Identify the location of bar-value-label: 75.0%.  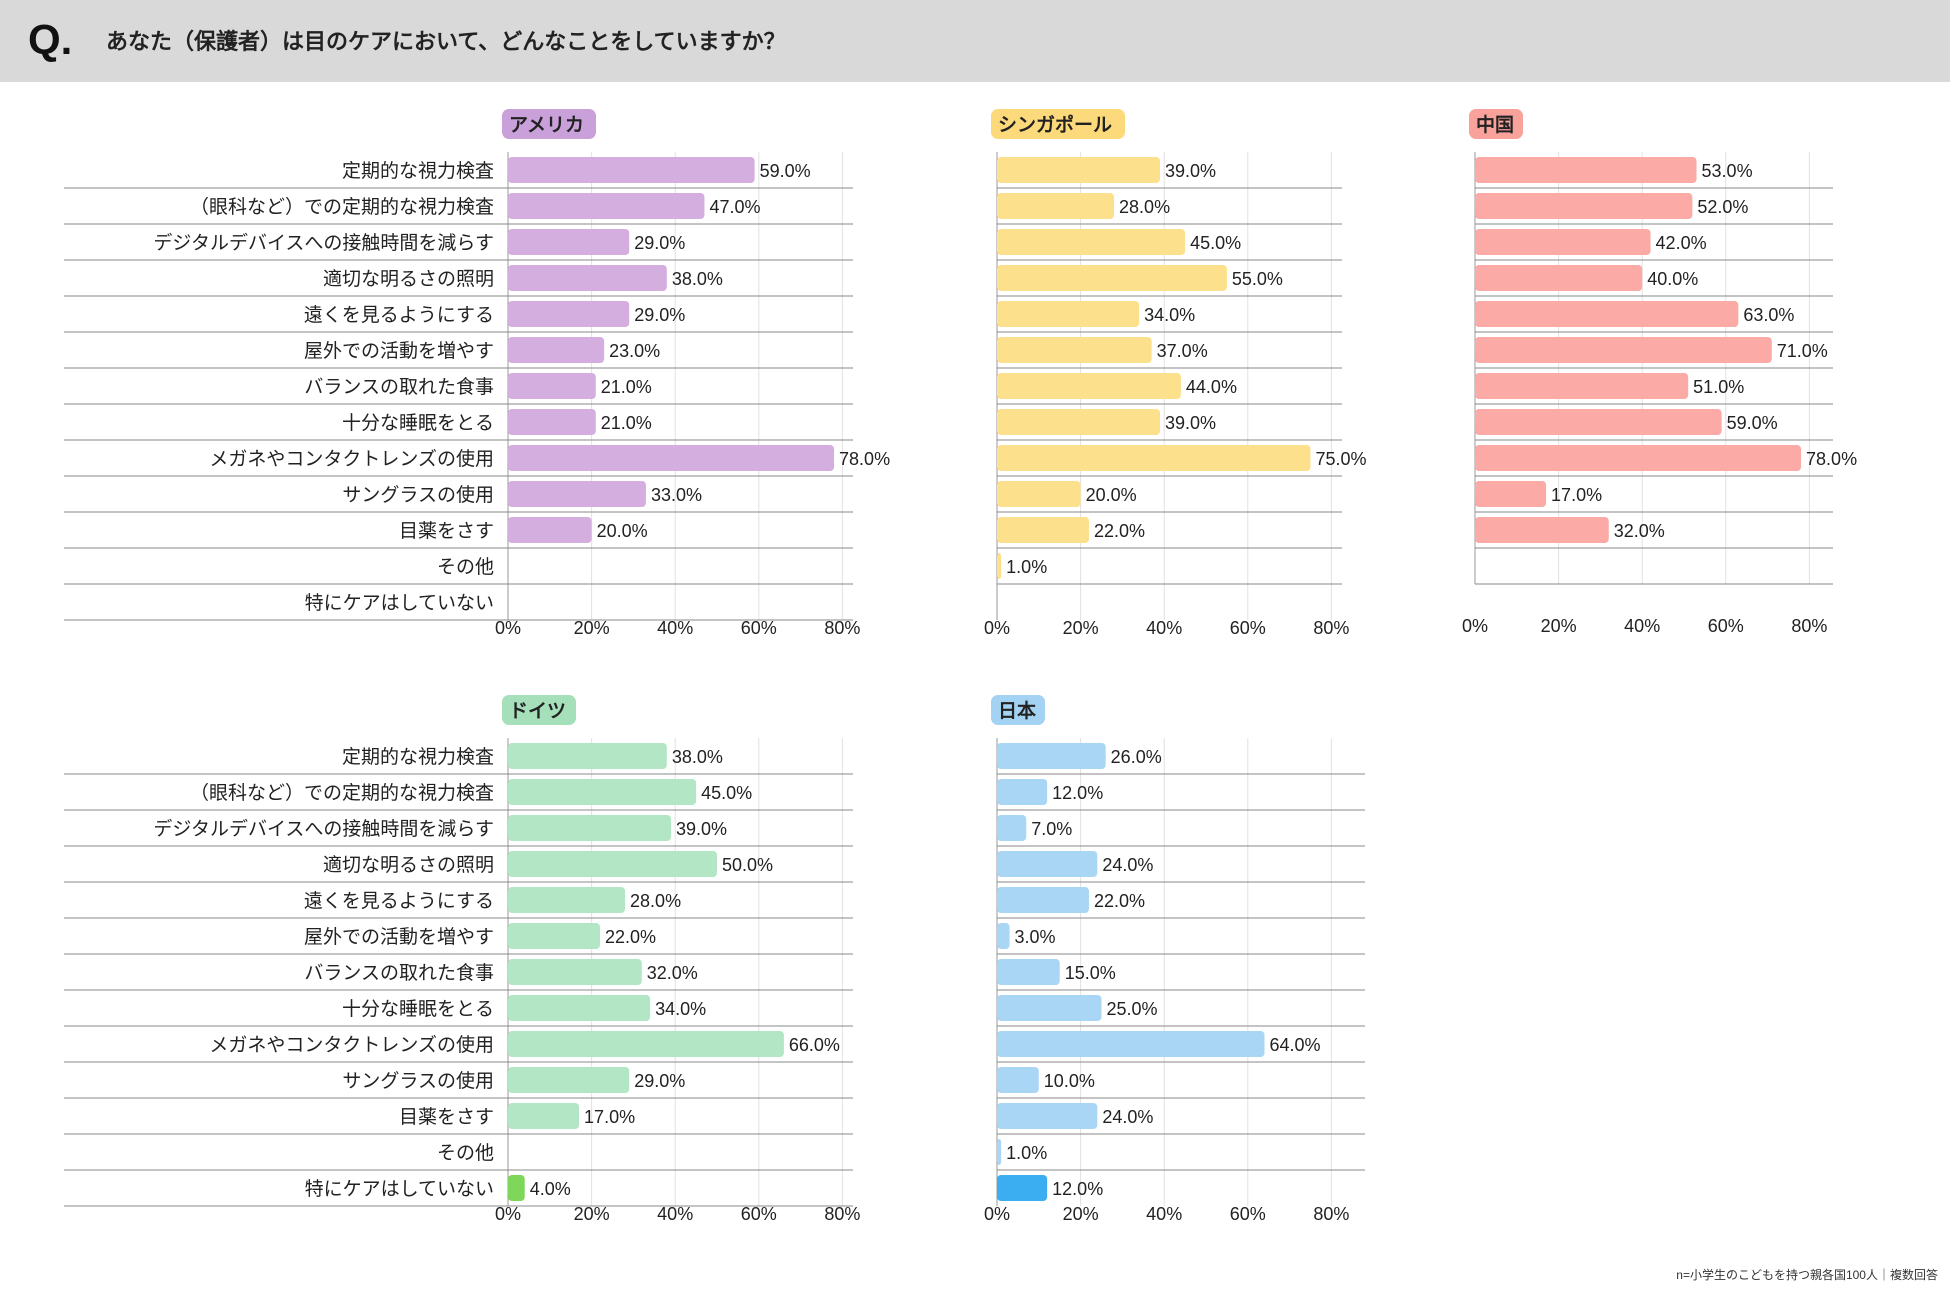
(1341, 459).